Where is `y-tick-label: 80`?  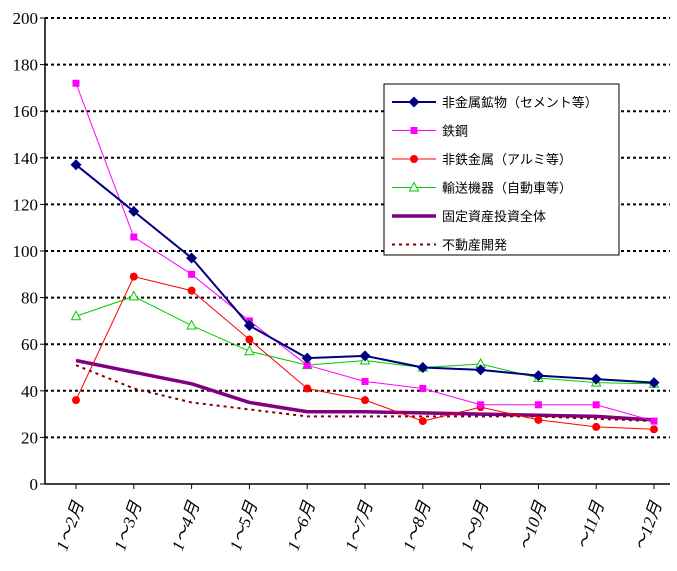
y-tick-label: 80 is located at coordinates (29, 298).